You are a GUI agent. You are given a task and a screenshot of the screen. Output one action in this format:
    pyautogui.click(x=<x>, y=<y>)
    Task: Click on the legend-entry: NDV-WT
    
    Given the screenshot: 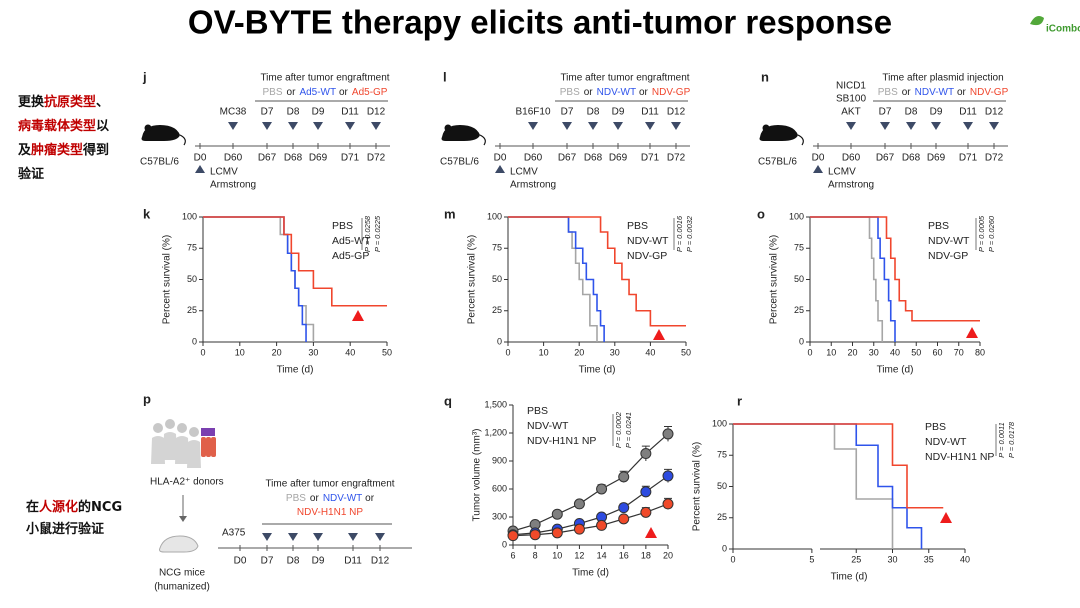 What is the action you would take?
    pyautogui.click(x=949, y=241)
    